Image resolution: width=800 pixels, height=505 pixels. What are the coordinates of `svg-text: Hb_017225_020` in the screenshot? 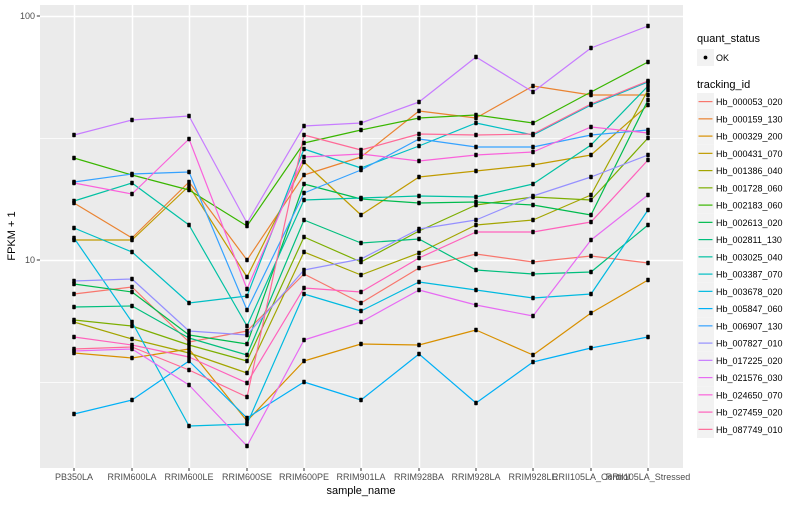 It's located at (749, 361).